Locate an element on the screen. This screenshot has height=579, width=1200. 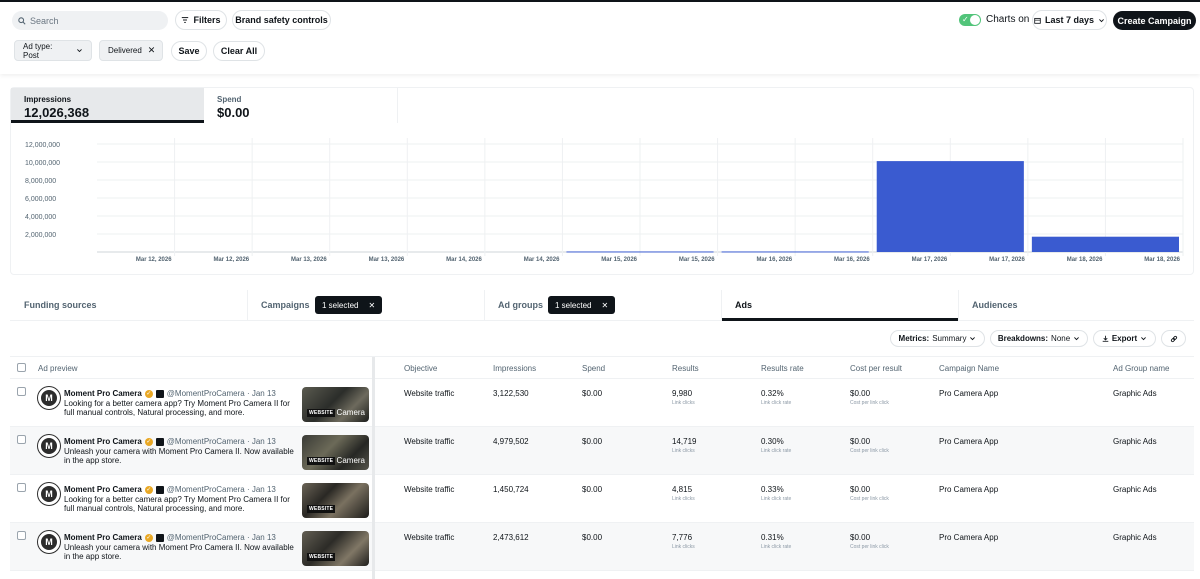
col-ad-group-name: Ad Group name is located at coordinates (1141, 368).